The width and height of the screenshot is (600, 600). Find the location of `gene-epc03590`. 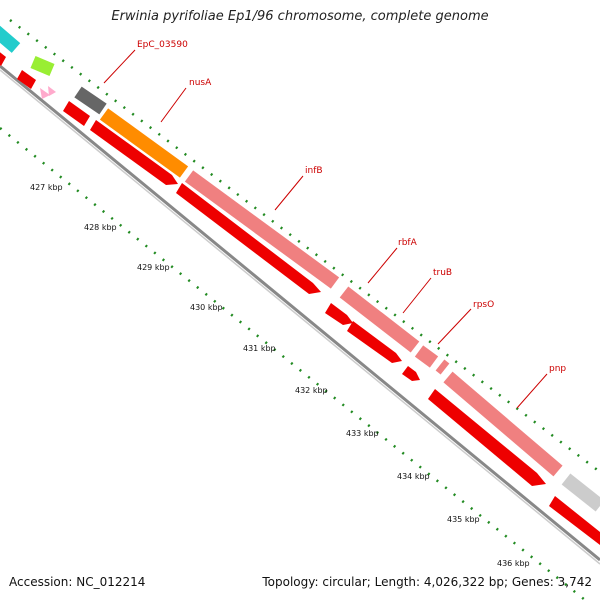

gene-epc03590 is located at coordinates (90, 100).